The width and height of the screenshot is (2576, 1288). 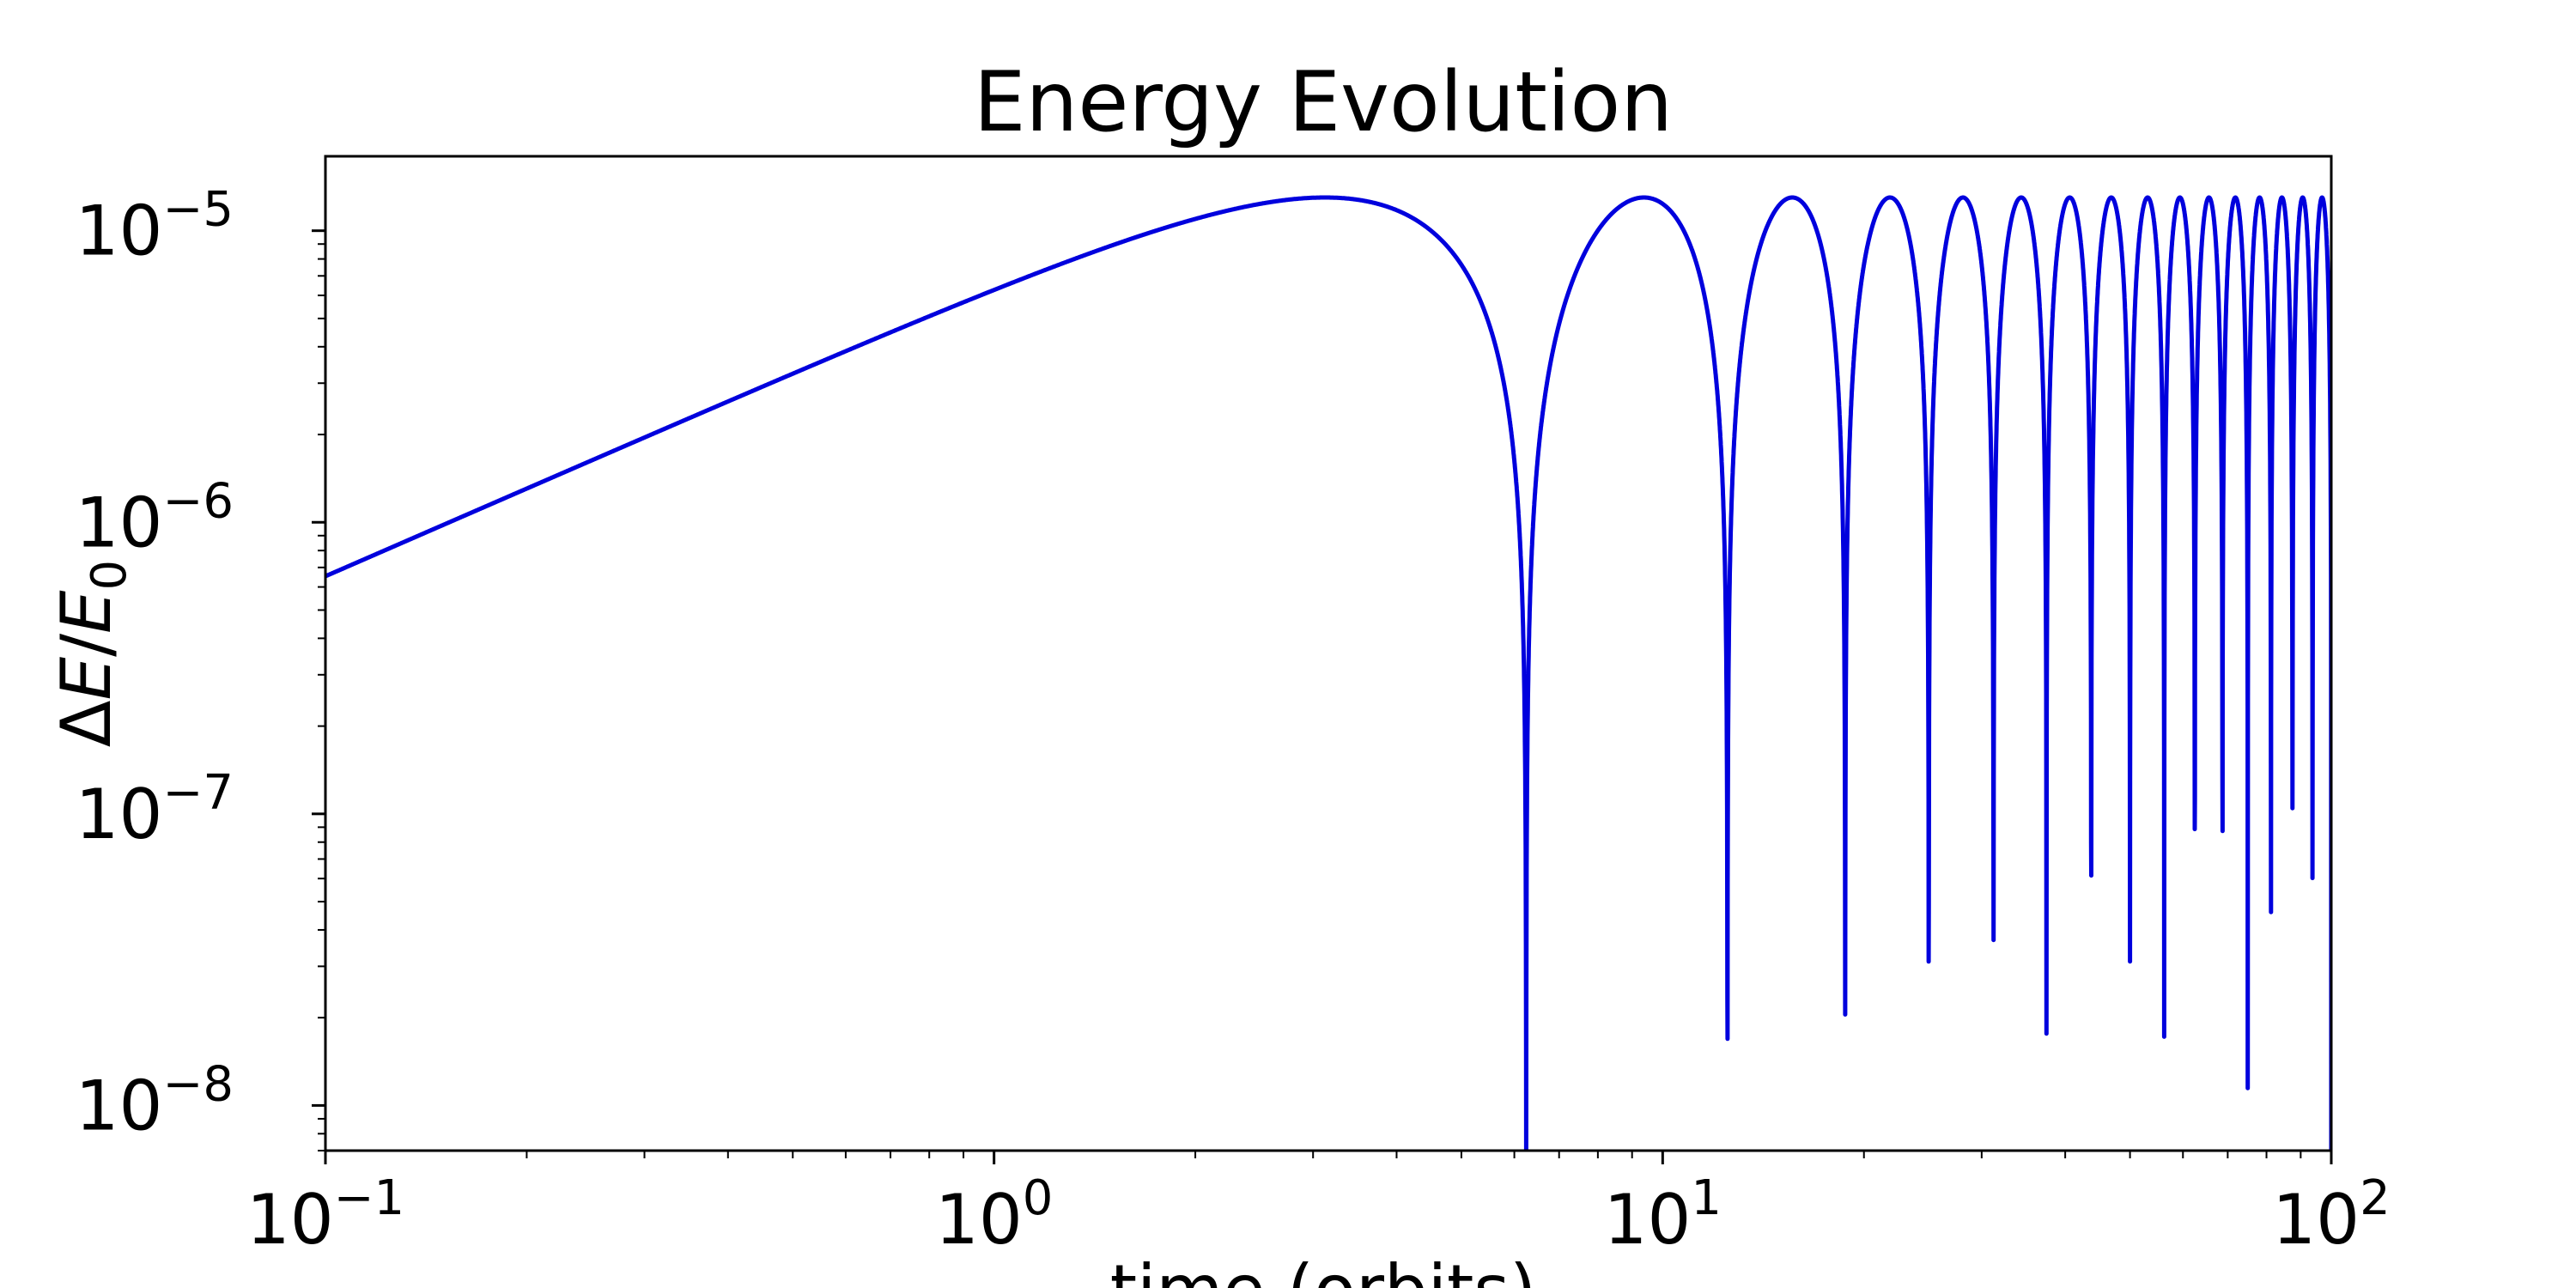 What do you see at coordinates (1323, 102) in the screenshot?
I see `chart-title: Energy Evolution` at bounding box center [1323, 102].